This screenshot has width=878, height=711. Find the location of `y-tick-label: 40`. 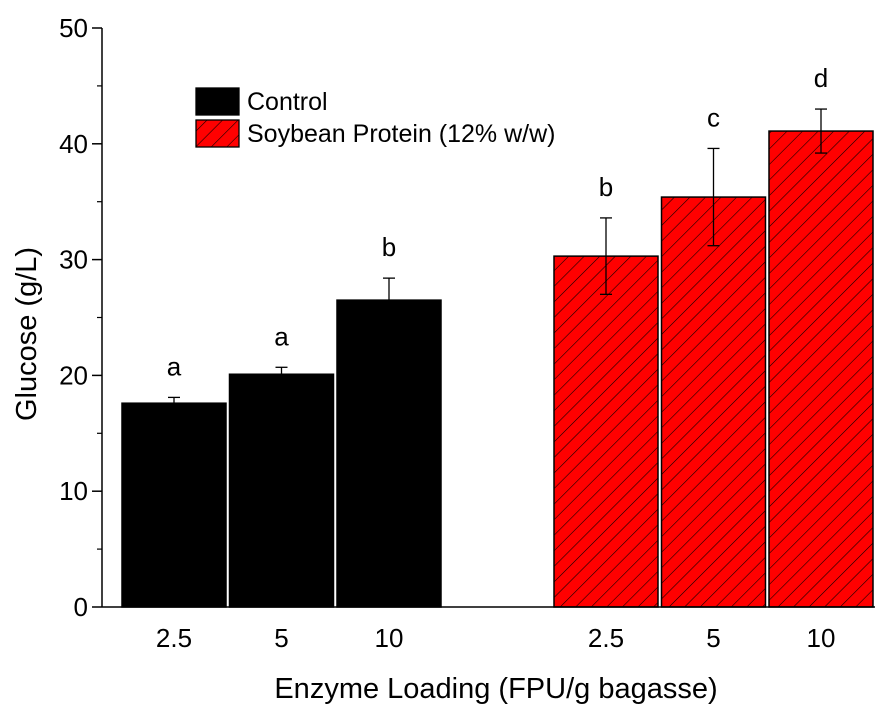

y-tick-label: 40 is located at coordinates (73, 144).